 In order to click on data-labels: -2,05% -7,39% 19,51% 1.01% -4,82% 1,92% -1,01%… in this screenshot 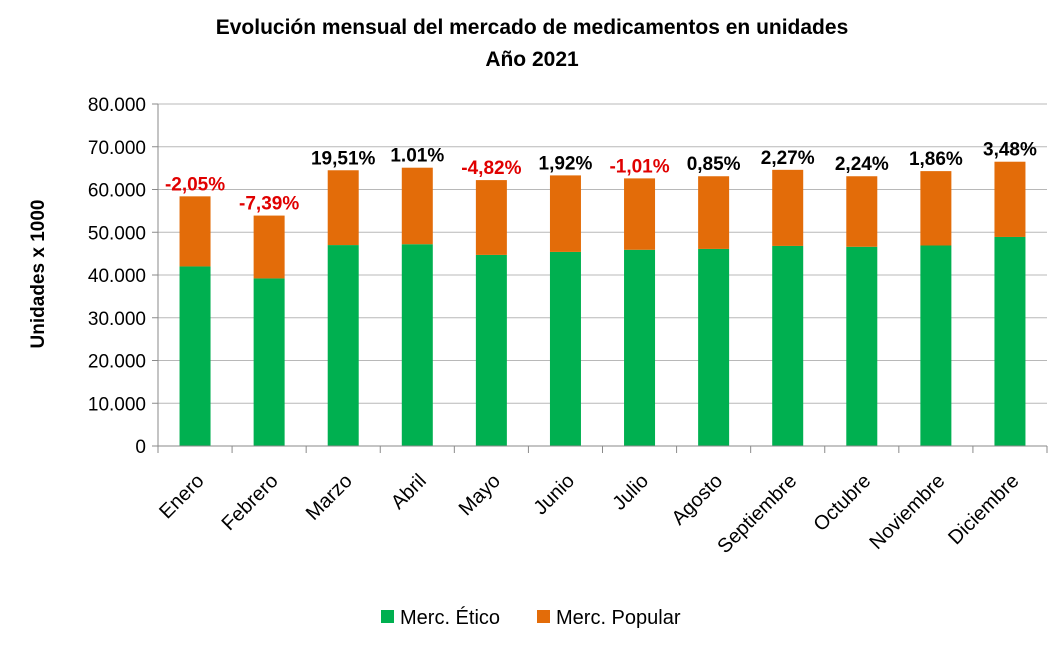, I will do `click(601, 177)`.